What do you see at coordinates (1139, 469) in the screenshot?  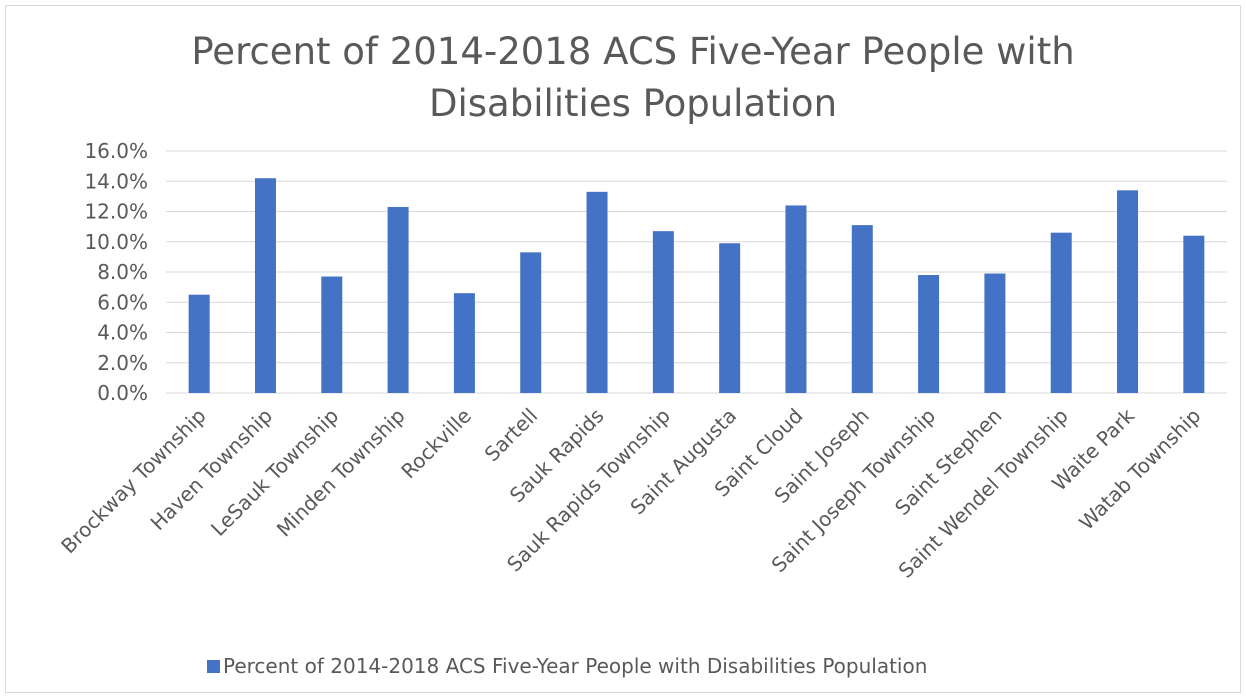 I see `x-tick-label: Watab Township` at bounding box center [1139, 469].